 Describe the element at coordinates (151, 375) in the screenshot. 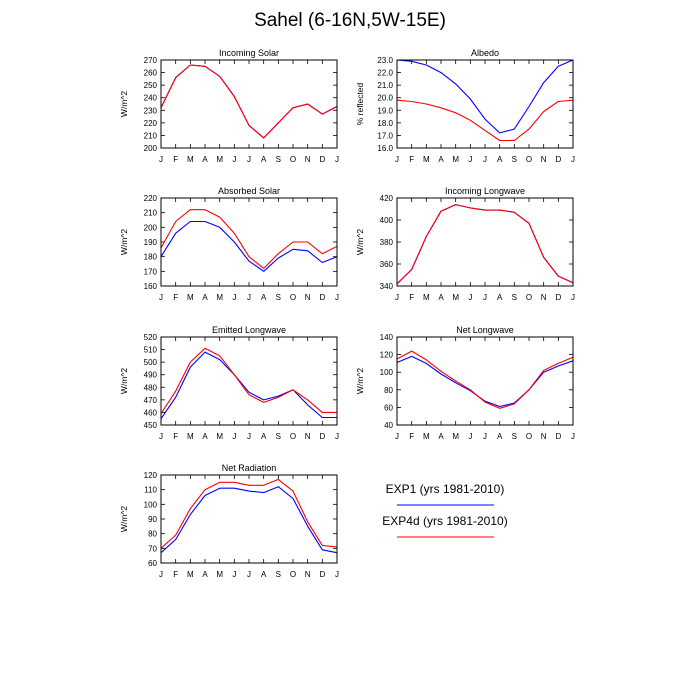

I see `y-tick-label: 490` at that location.